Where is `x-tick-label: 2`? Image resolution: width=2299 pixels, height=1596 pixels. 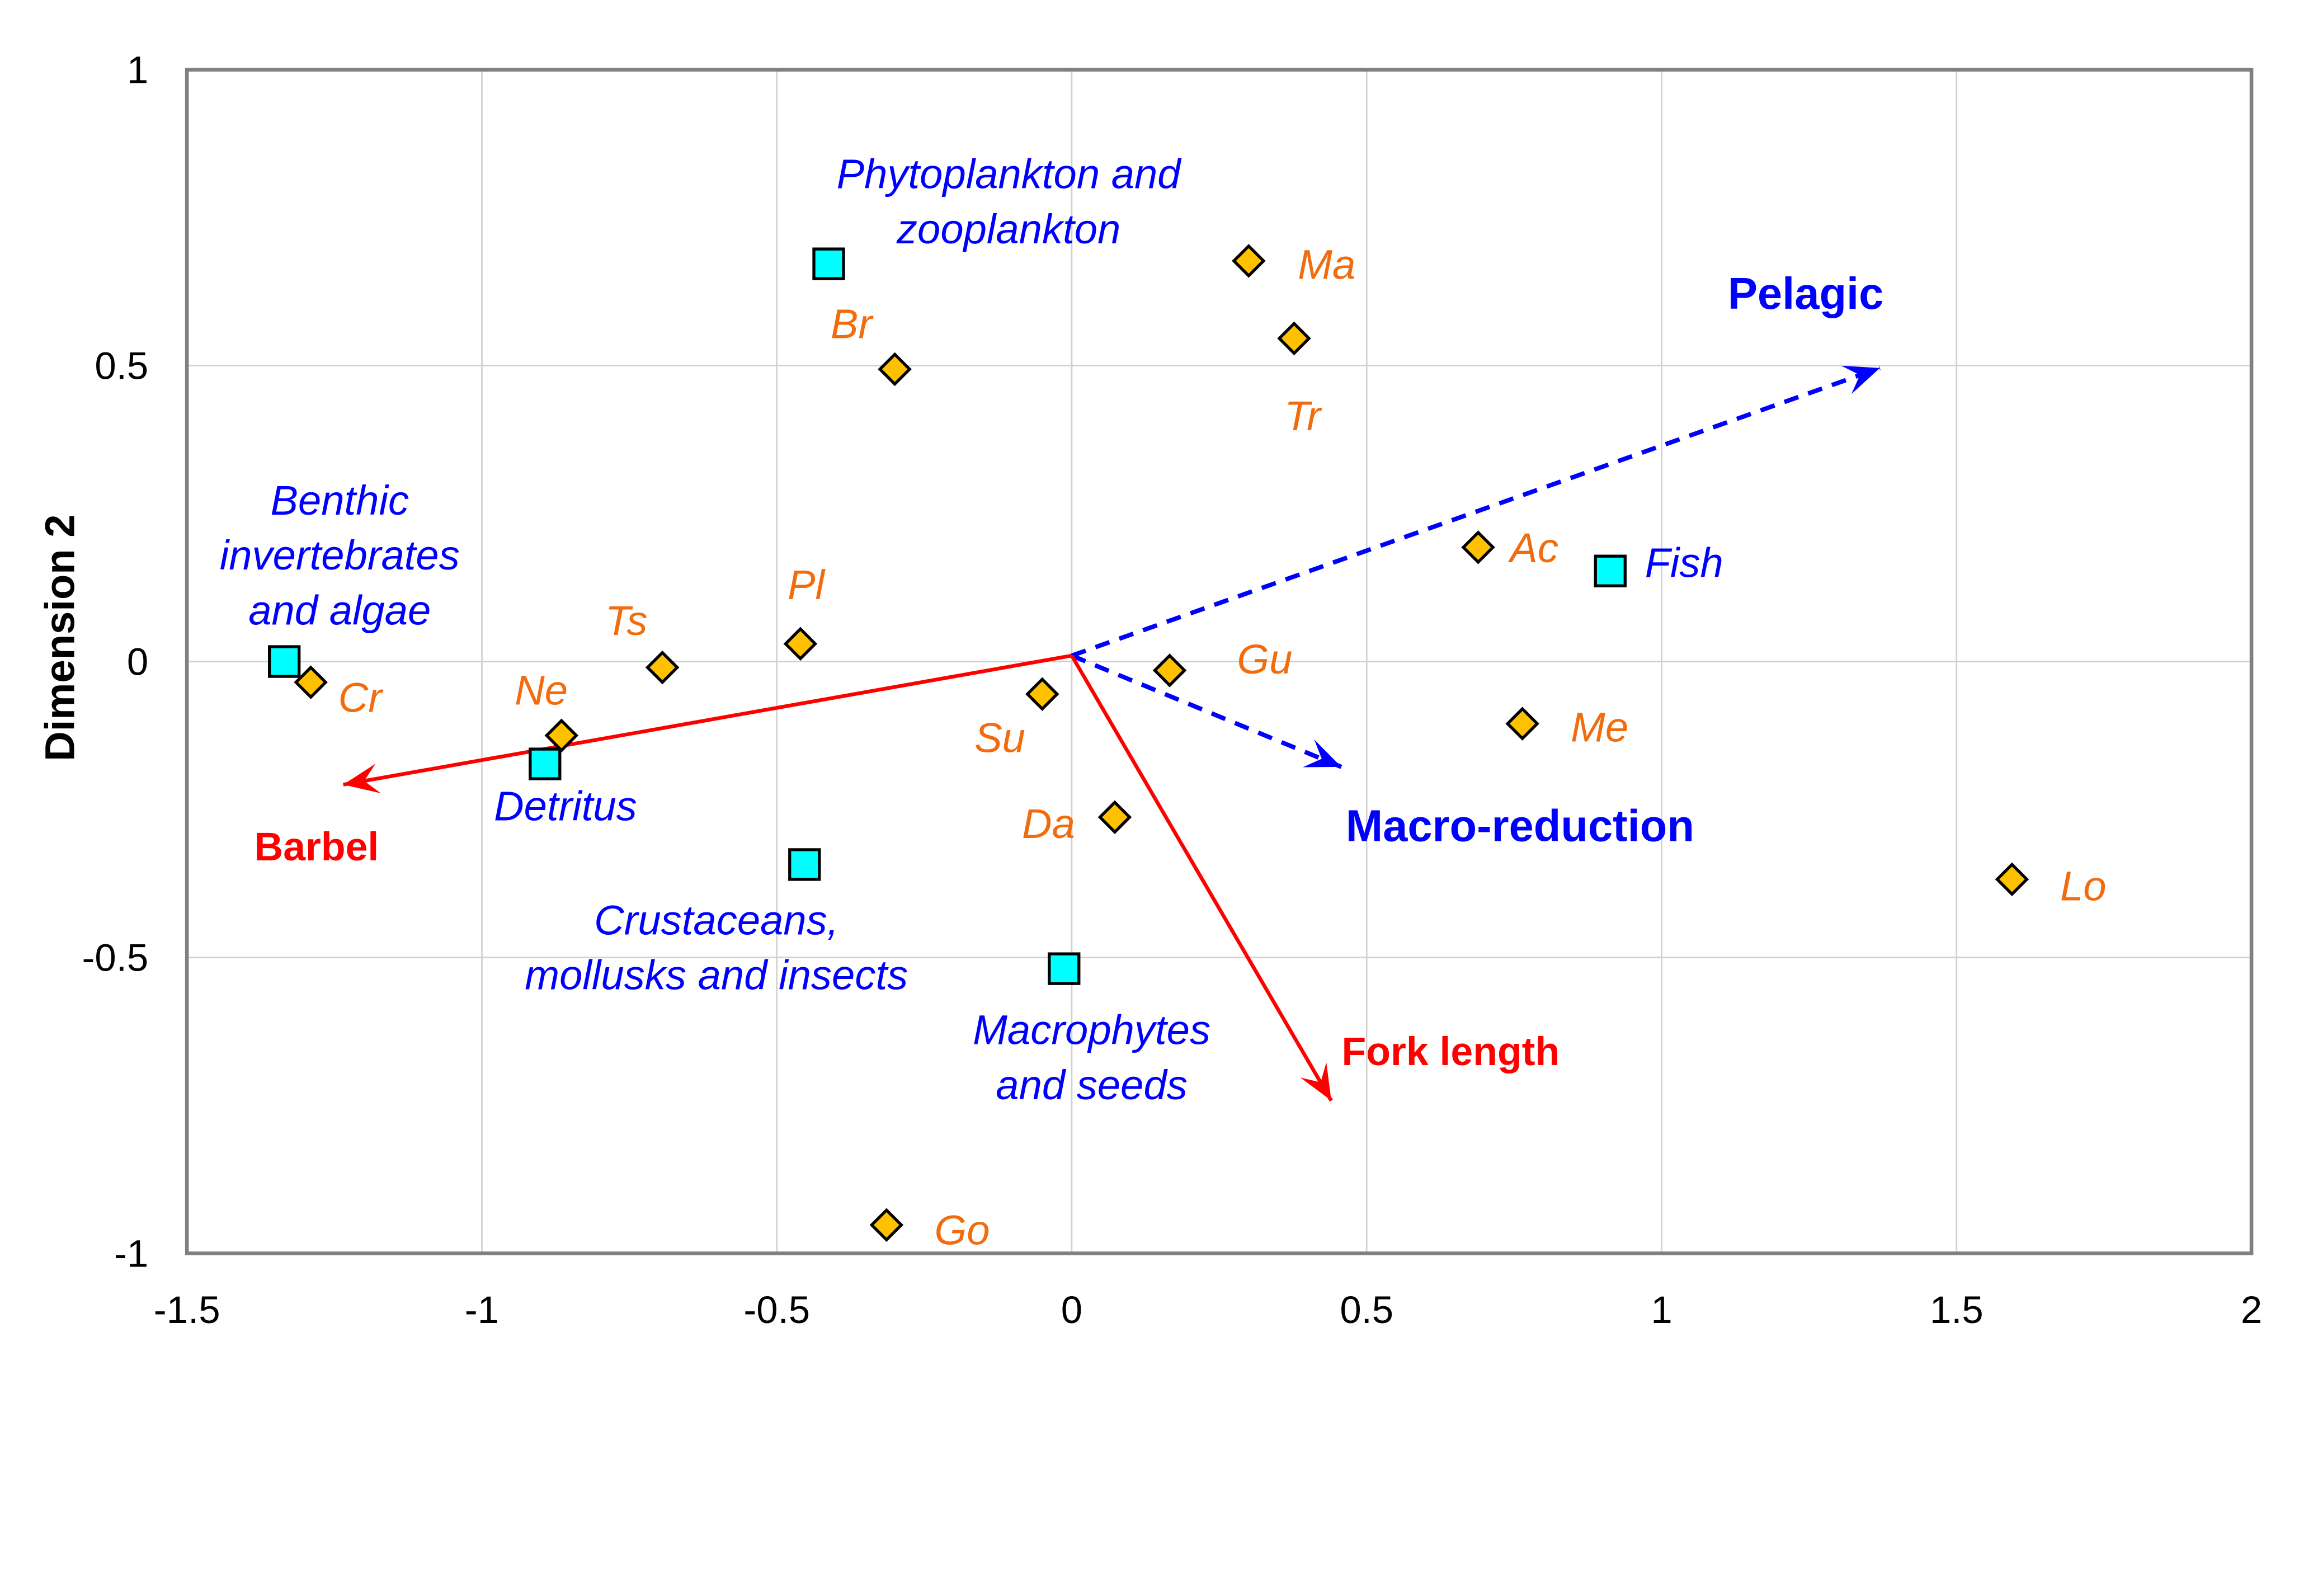
x-tick-label: 2 is located at coordinates (2251, 1309).